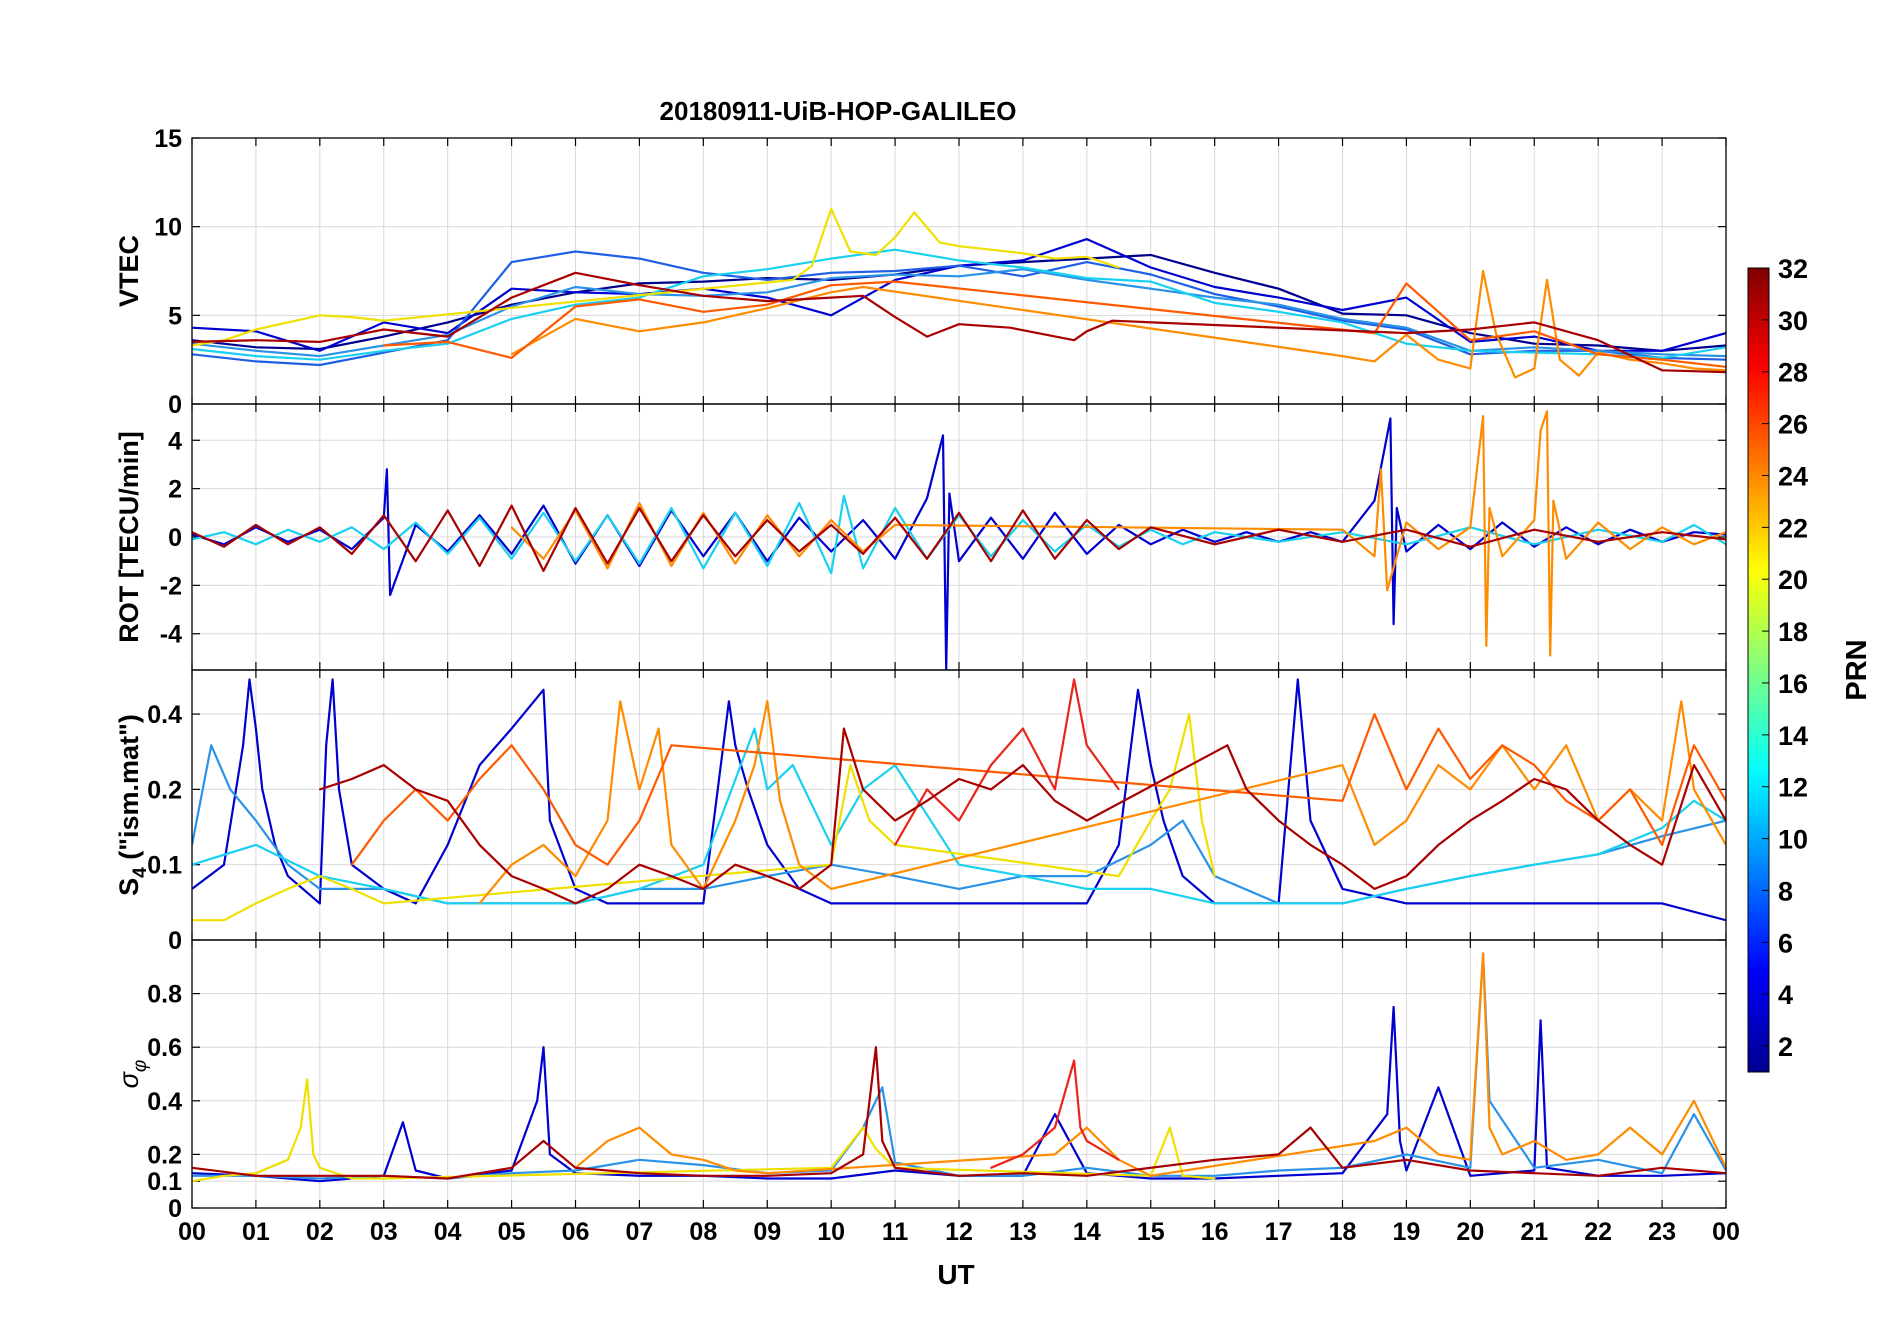 The height and width of the screenshot is (1330, 1902). I want to click on x-tick-label: 08, so click(703, 1232).